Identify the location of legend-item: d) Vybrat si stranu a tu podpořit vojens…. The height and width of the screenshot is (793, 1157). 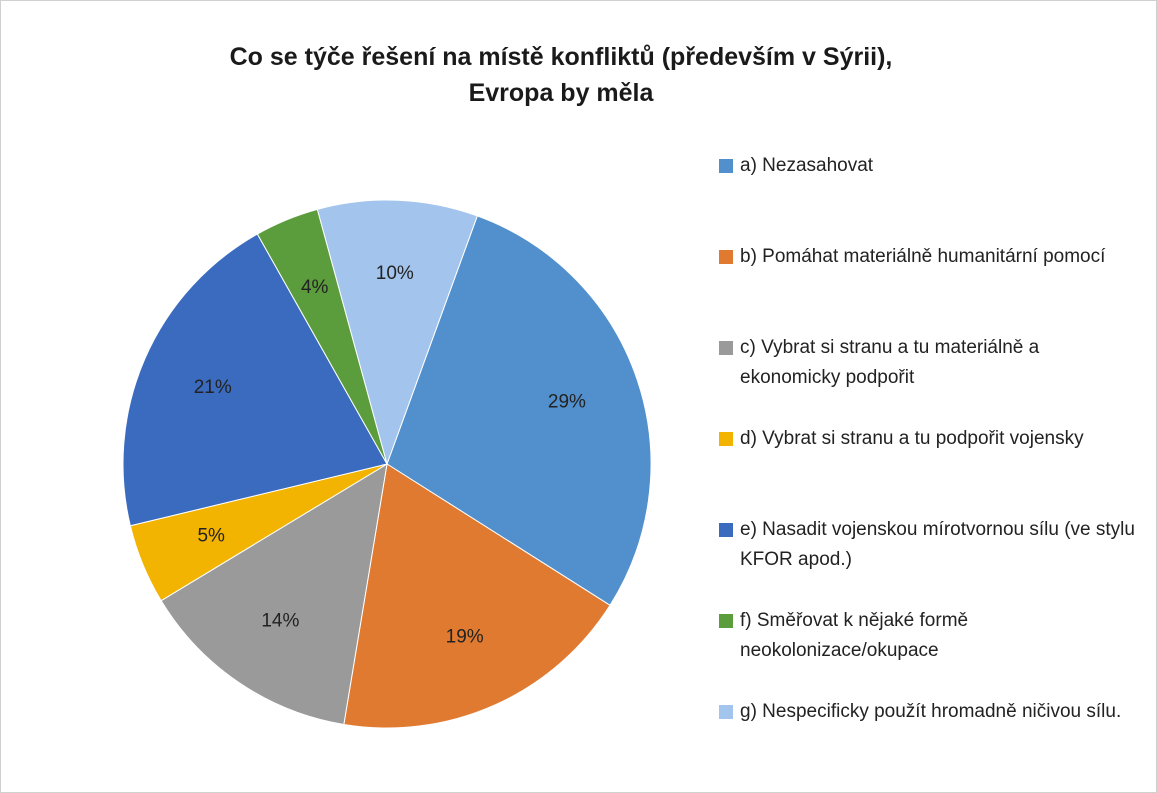
(929, 469).